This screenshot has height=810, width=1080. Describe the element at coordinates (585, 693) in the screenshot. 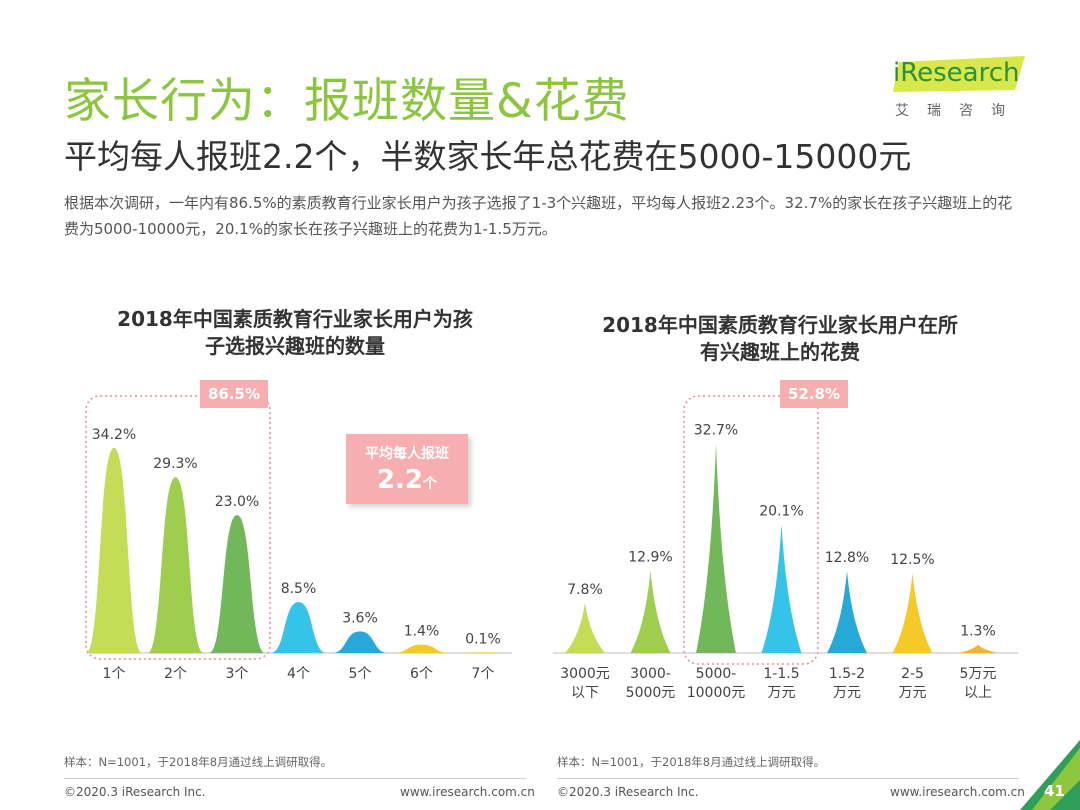

I see `chart2-category-label-0-1: 以下` at that location.